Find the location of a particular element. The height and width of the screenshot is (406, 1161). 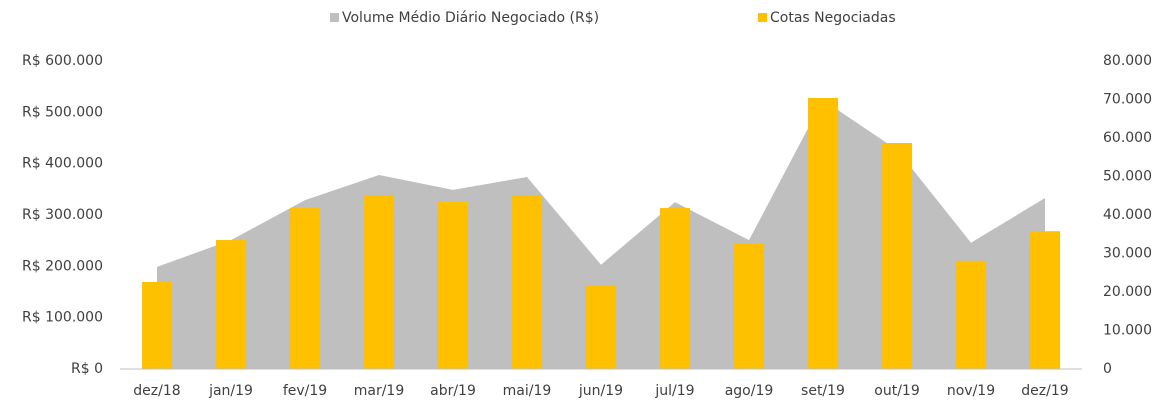

y-tick-label: R$ 500.000 is located at coordinates (62, 112).